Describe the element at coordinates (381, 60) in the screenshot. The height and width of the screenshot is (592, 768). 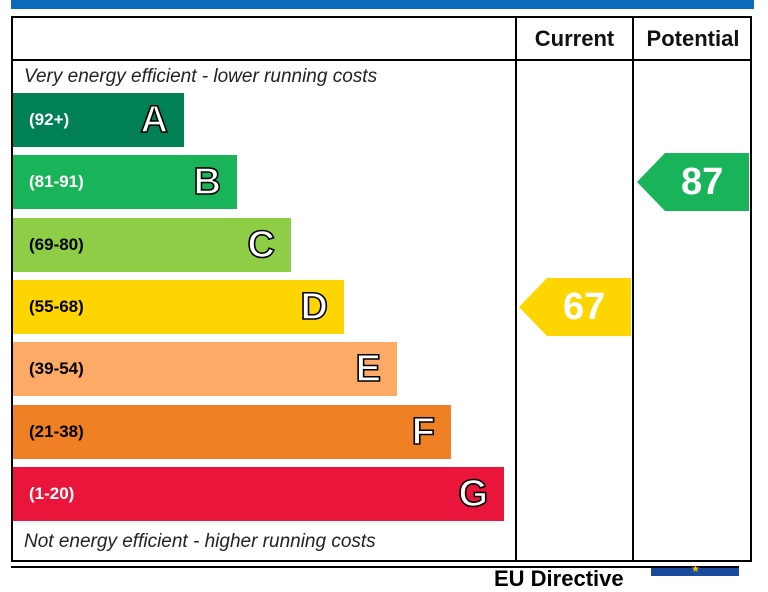
I see `header-divider` at that location.